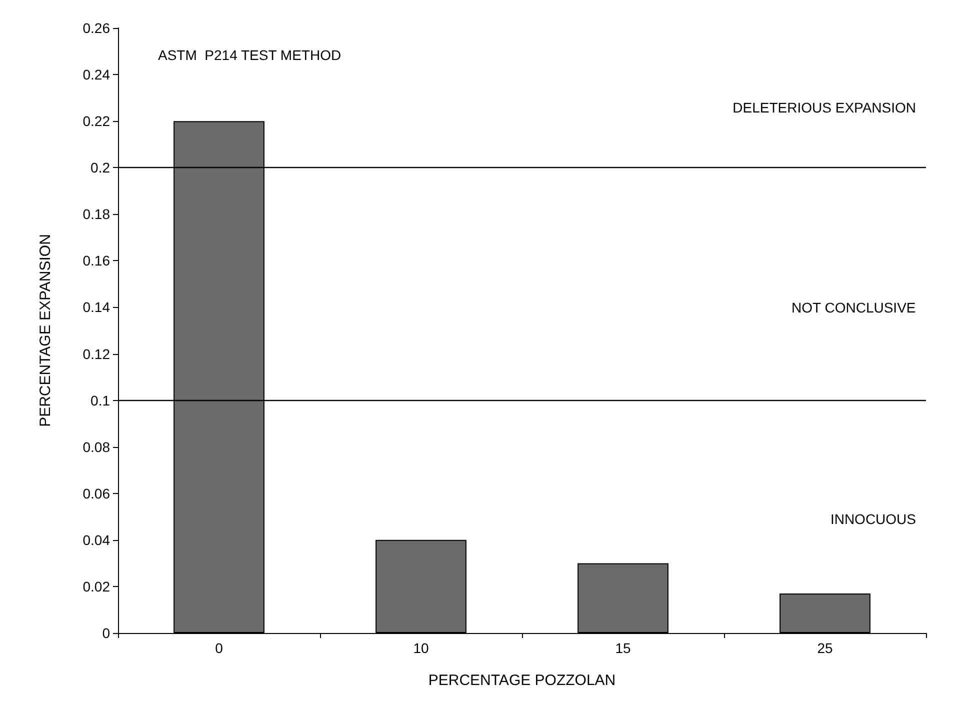 This screenshot has height=717, width=954. Describe the element at coordinates (96, 586) in the screenshot. I see `y-tick-label: 0.02` at that location.